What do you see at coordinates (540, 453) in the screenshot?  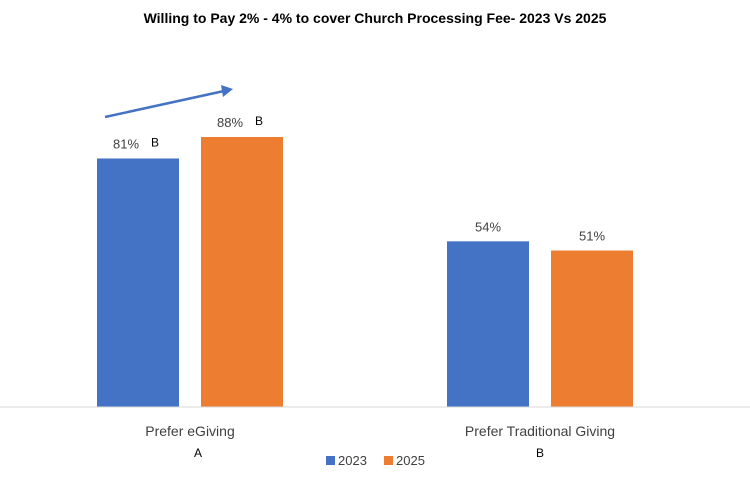 I see `group-letter: B` at bounding box center [540, 453].